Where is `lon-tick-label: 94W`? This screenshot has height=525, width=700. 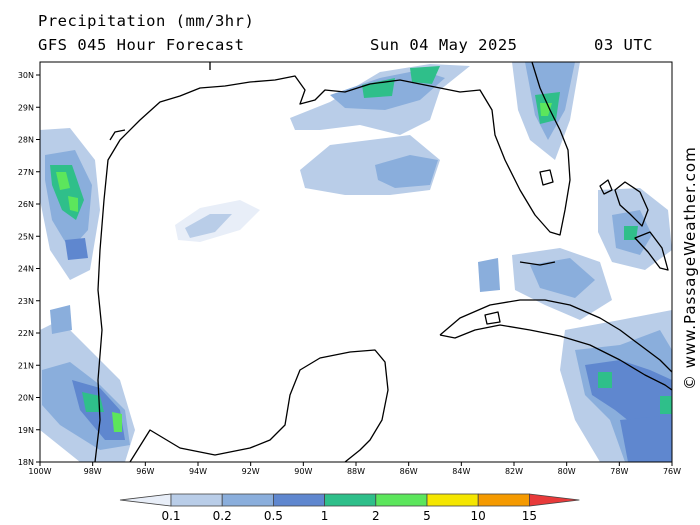 lon-tick-label: 94W is located at coordinates (198, 471).